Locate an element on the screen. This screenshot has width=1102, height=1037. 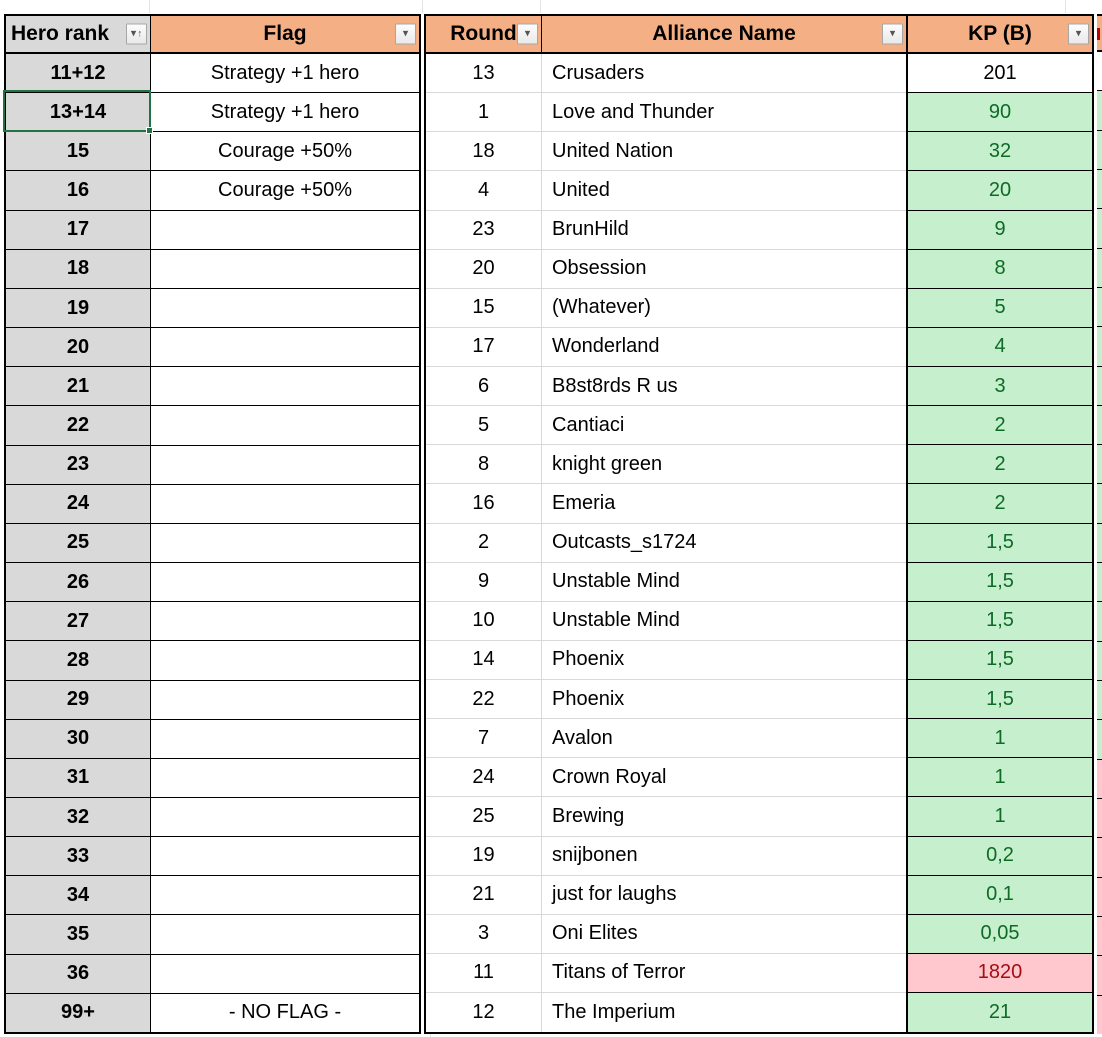
alliance-name-cell: (Whatever) is located at coordinates (724, 308).